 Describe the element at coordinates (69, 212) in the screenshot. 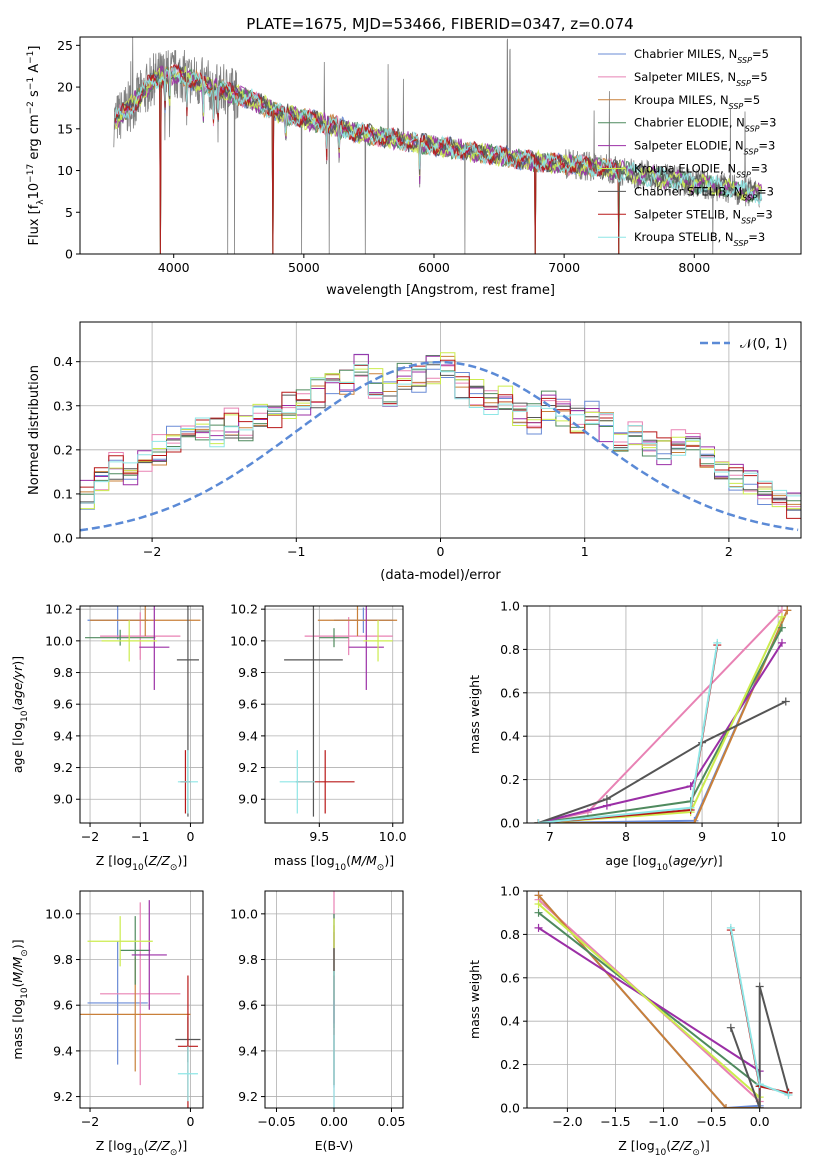

I see `y-tick-label: 5` at that location.